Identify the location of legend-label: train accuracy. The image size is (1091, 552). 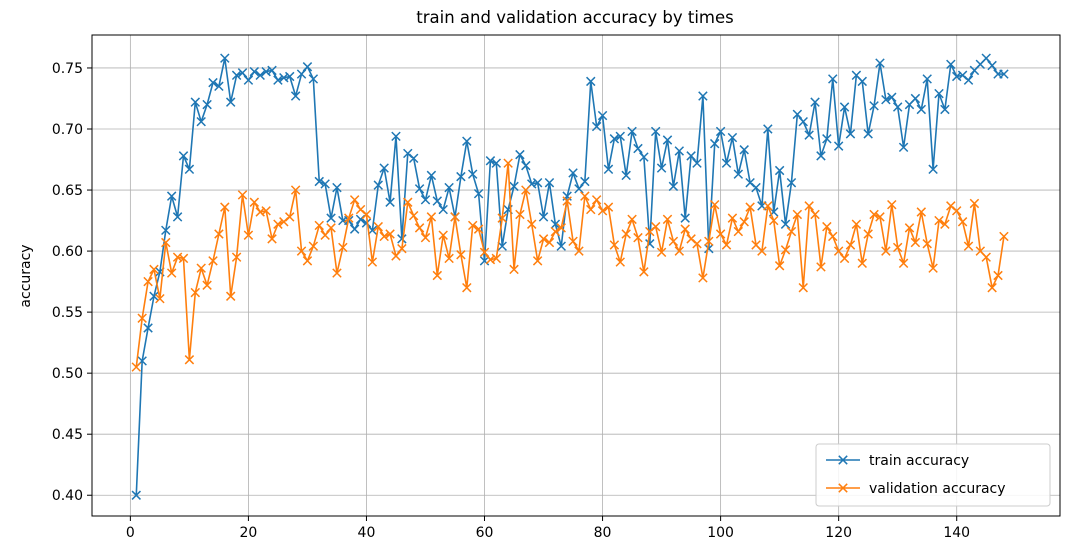
(919, 461).